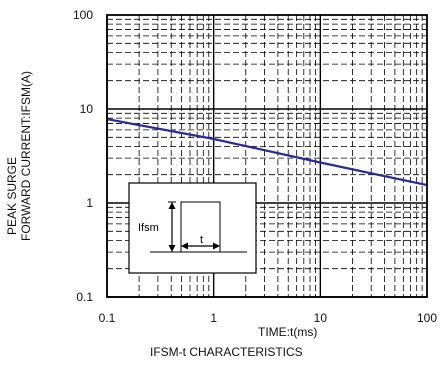 This screenshot has width=440, height=367. I want to click on inset-box, so click(192, 228).